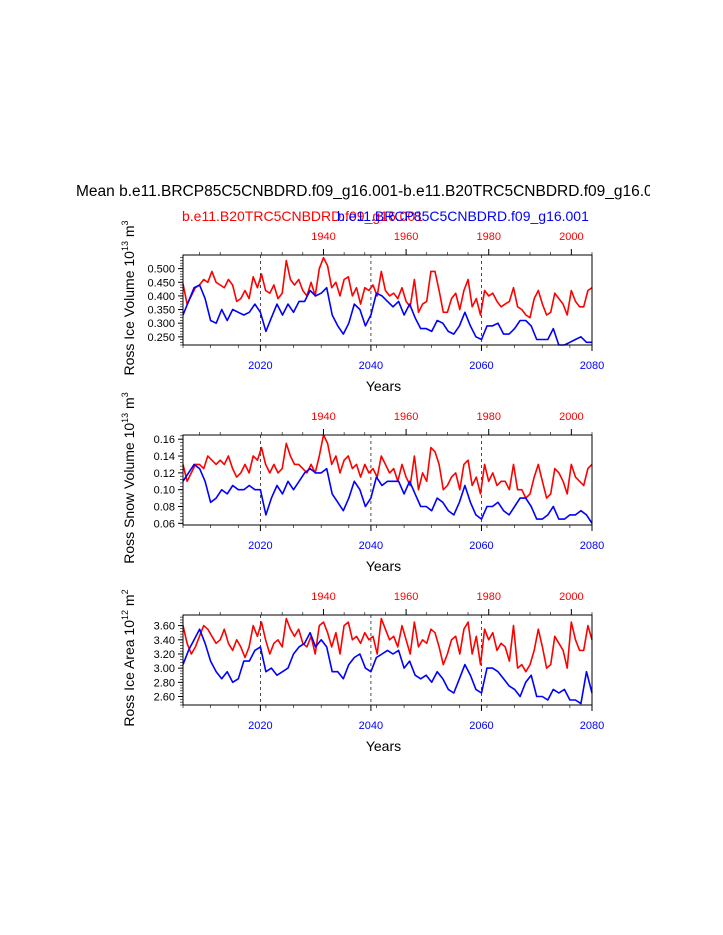 This screenshot has width=723, height=935. I want to click on y-tick-label: 3.60, so click(164, 627).